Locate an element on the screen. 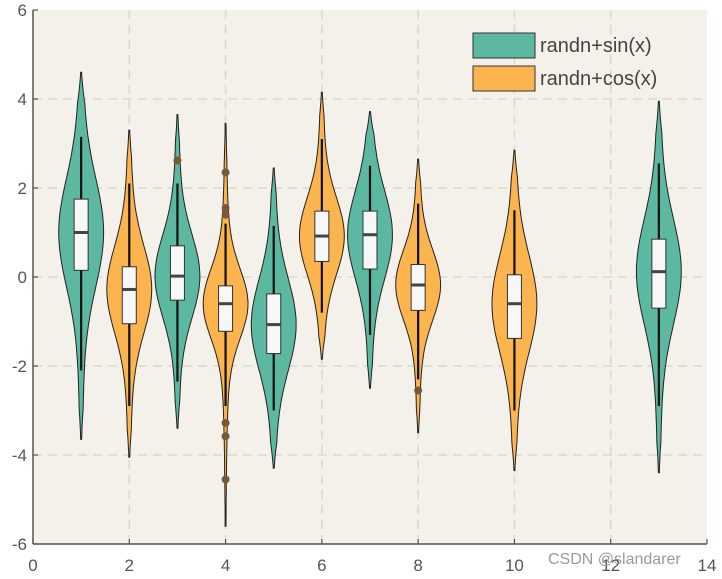 Image resolution: width=722 pixels, height=579 pixels. x-tick-label: 14 is located at coordinates (707, 565).